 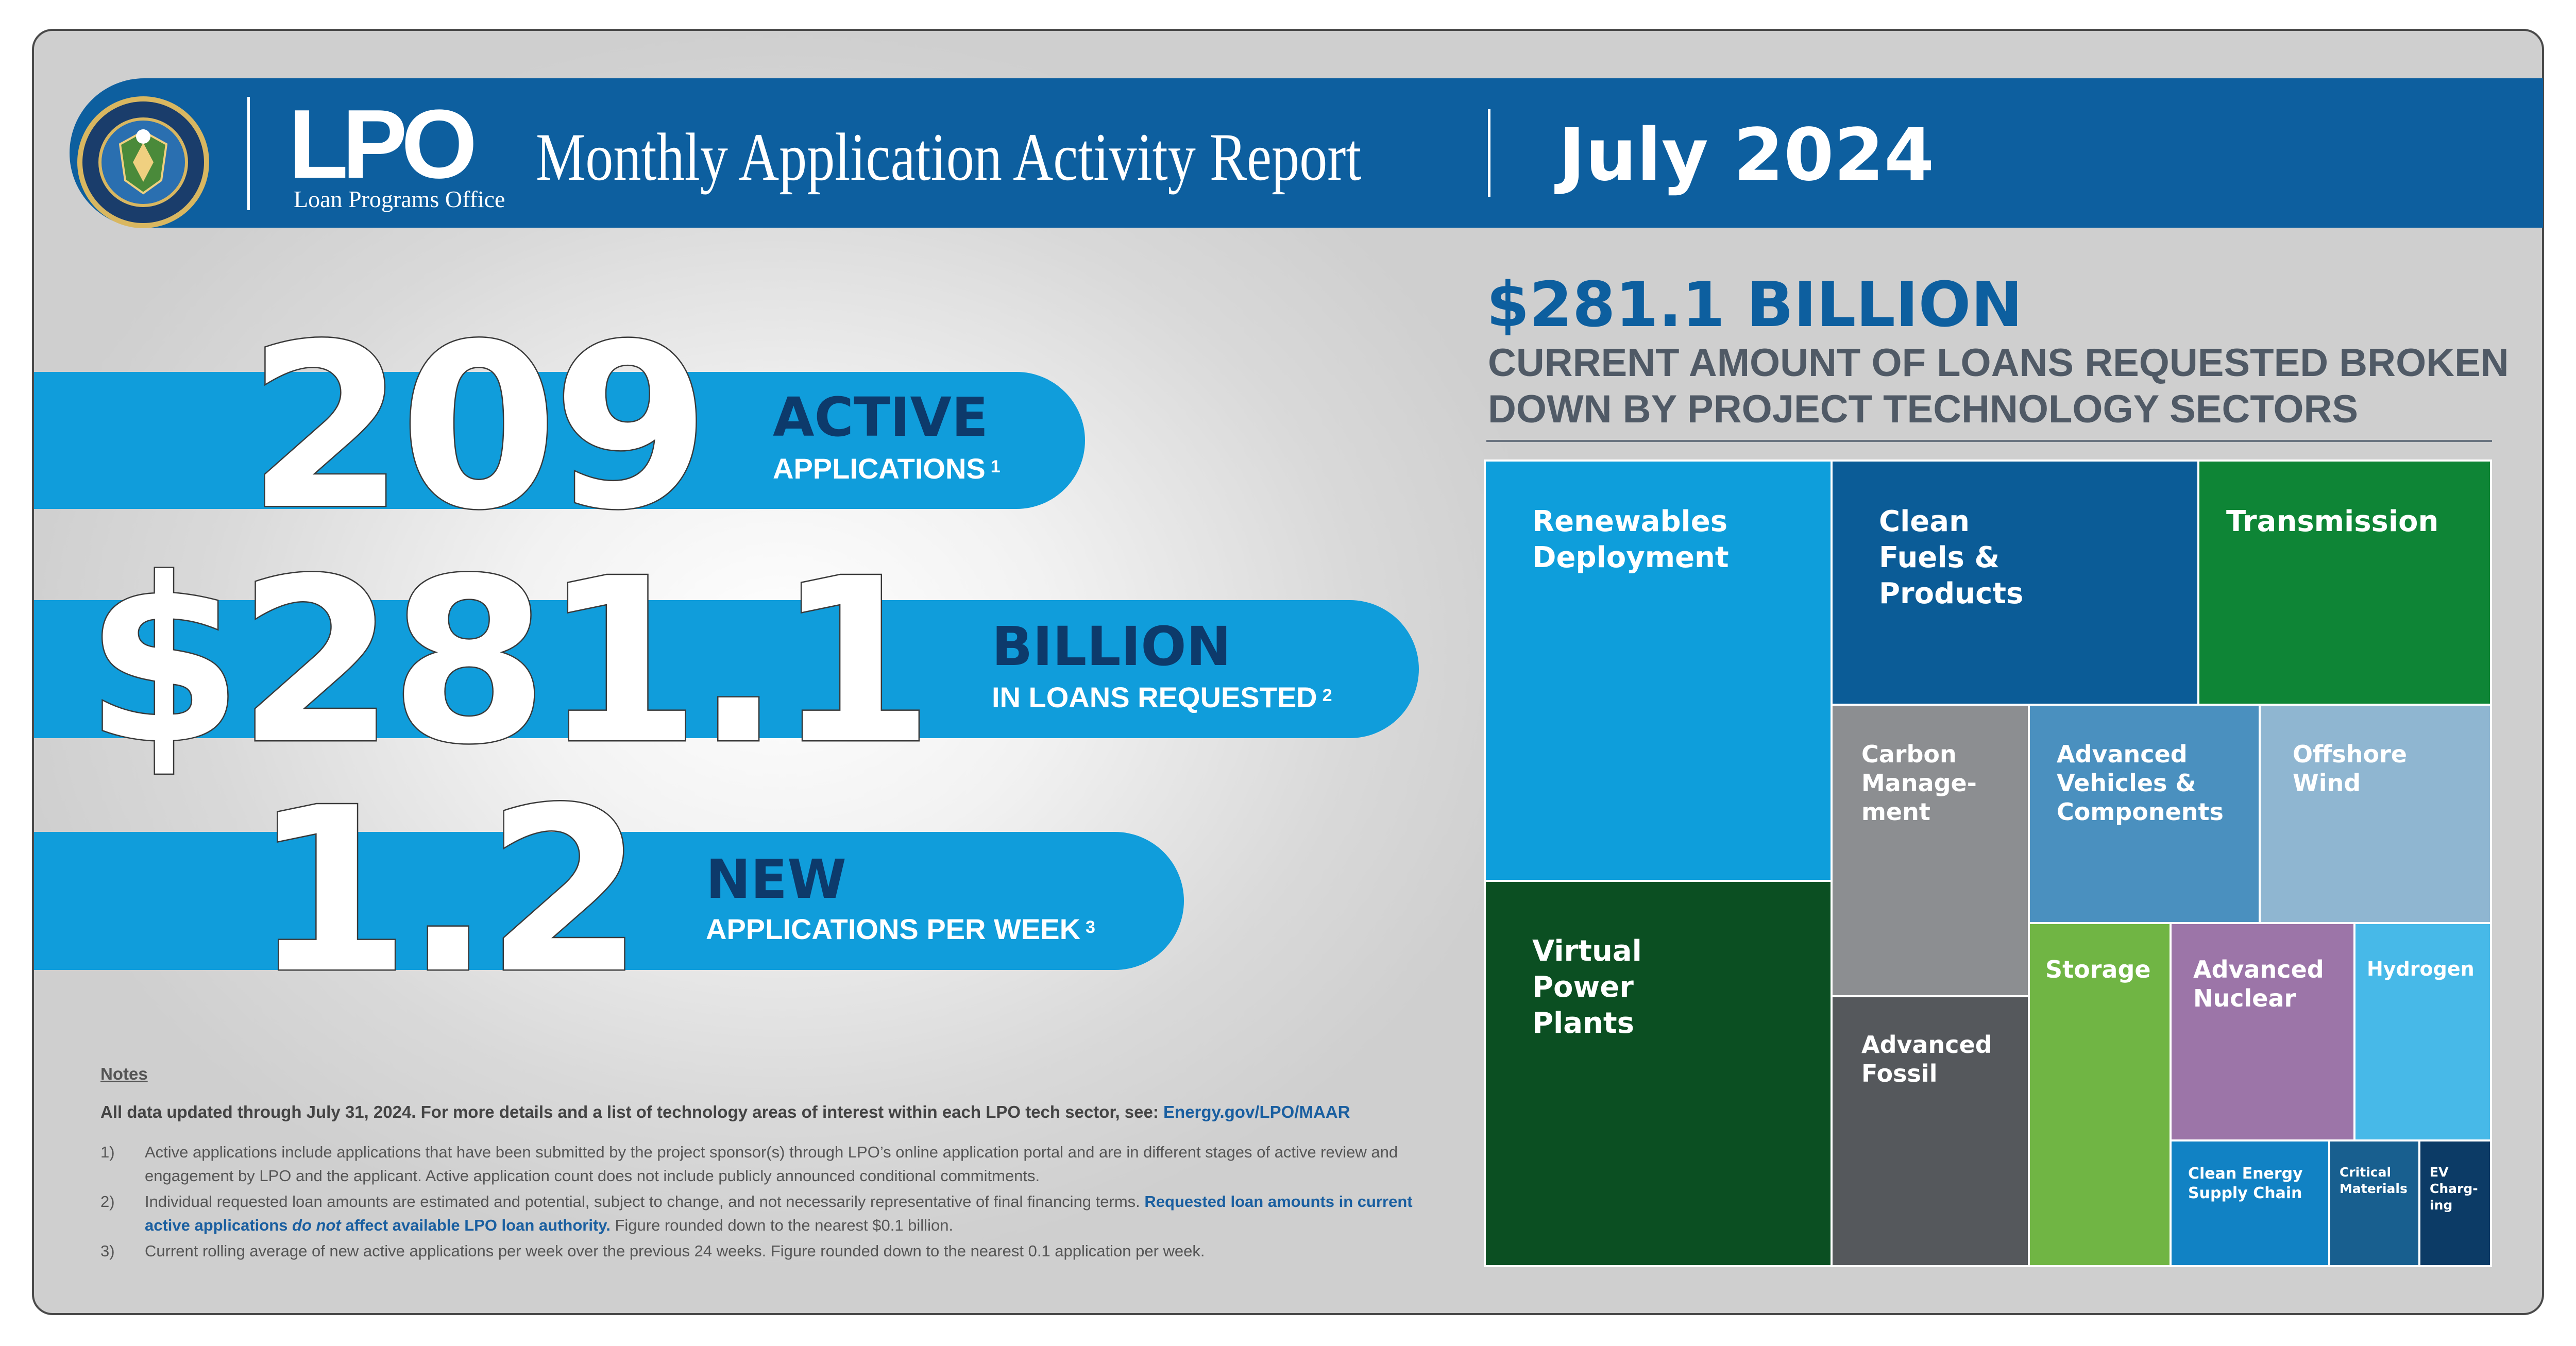 What do you see at coordinates (880, 417) in the screenshot?
I see `stat-head-active: ACTIVE` at bounding box center [880, 417].